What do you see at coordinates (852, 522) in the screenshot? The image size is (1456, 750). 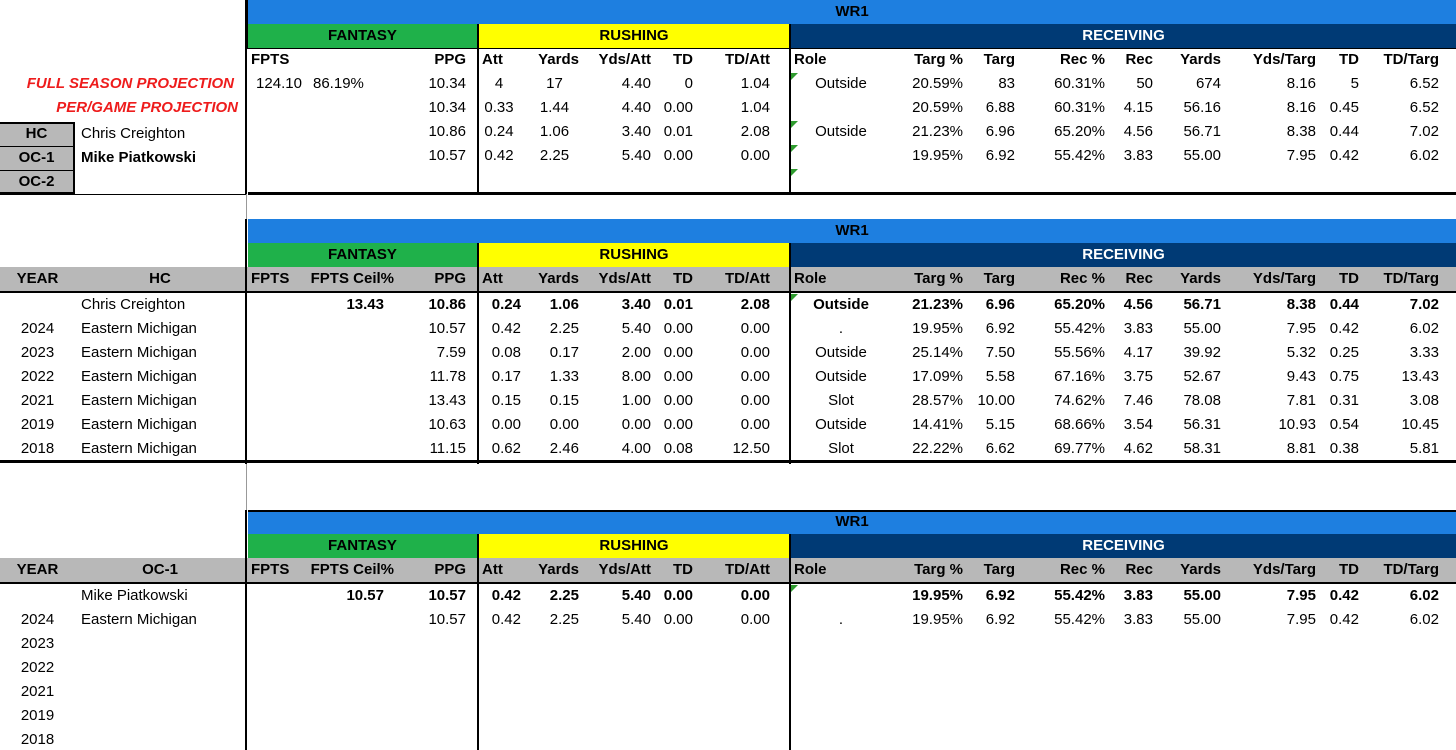 I see `section-banner` at bounding box center [852, 522].